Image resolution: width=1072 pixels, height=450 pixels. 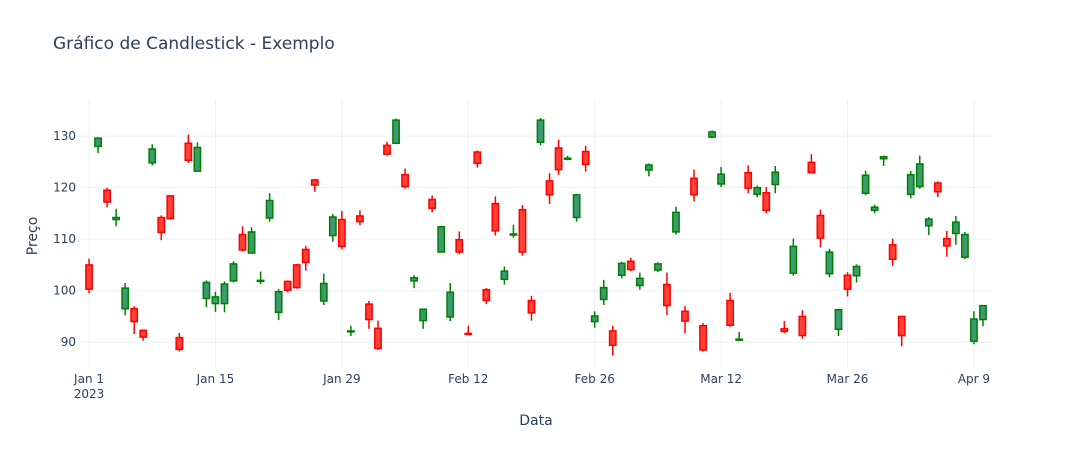 I want to click on y-axis: 90 100 110 120 130, so click(x=64, y=239).